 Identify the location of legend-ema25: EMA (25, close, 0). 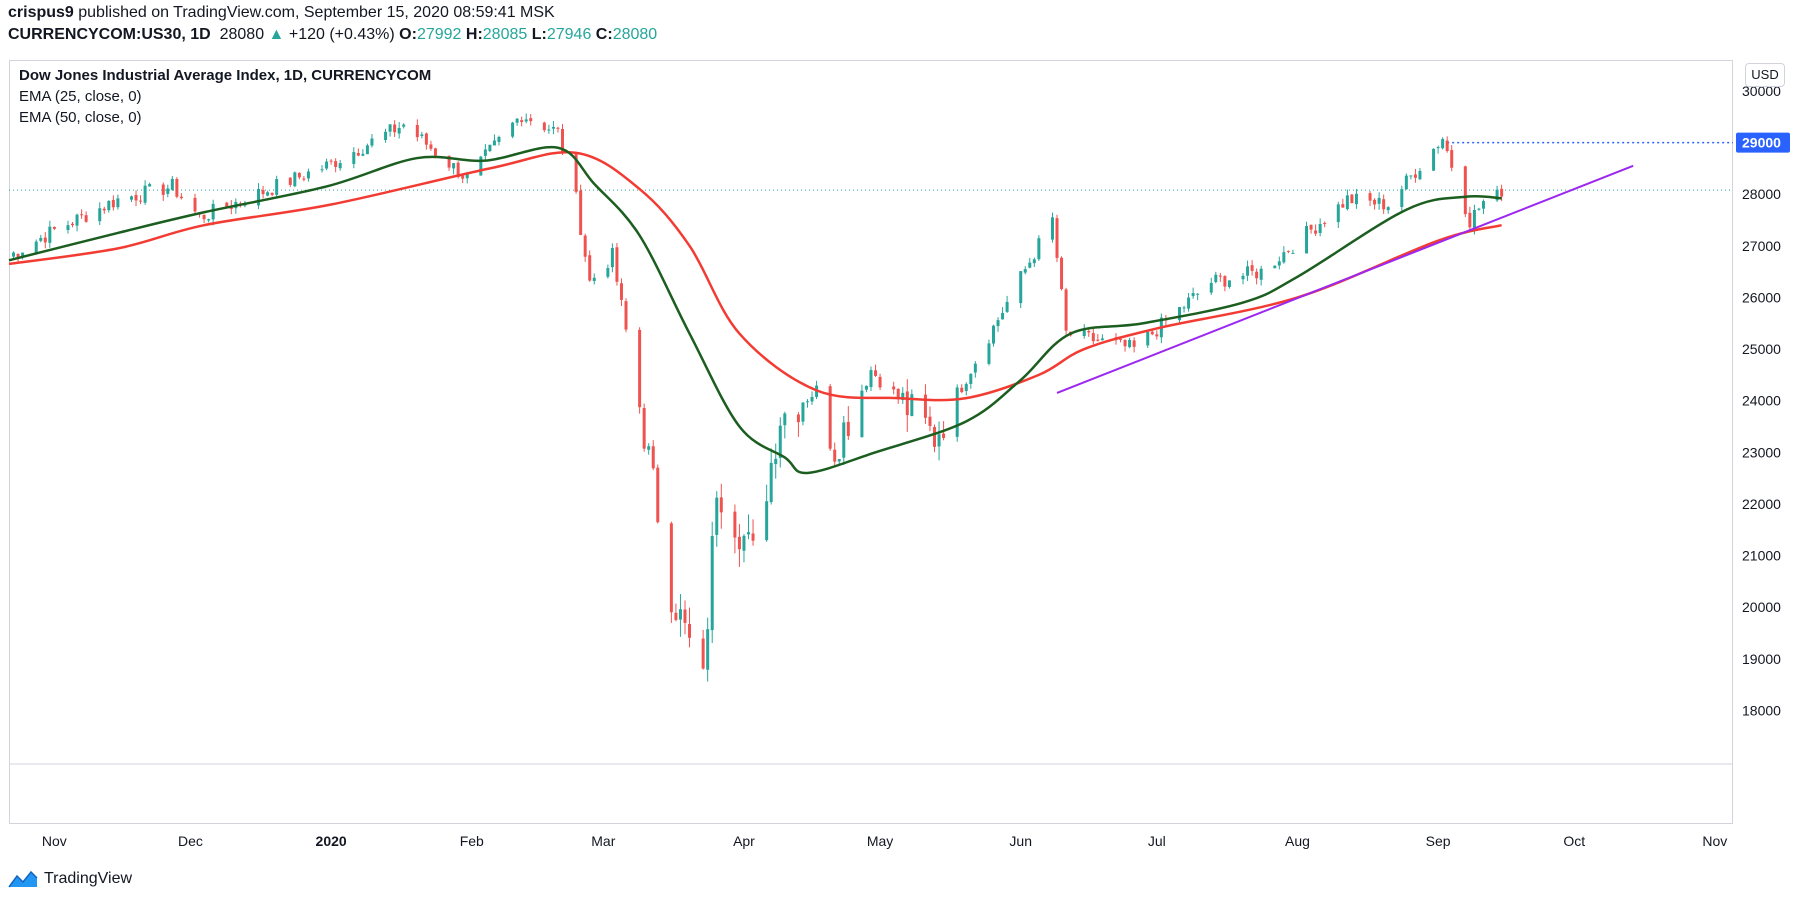
(80, 96).